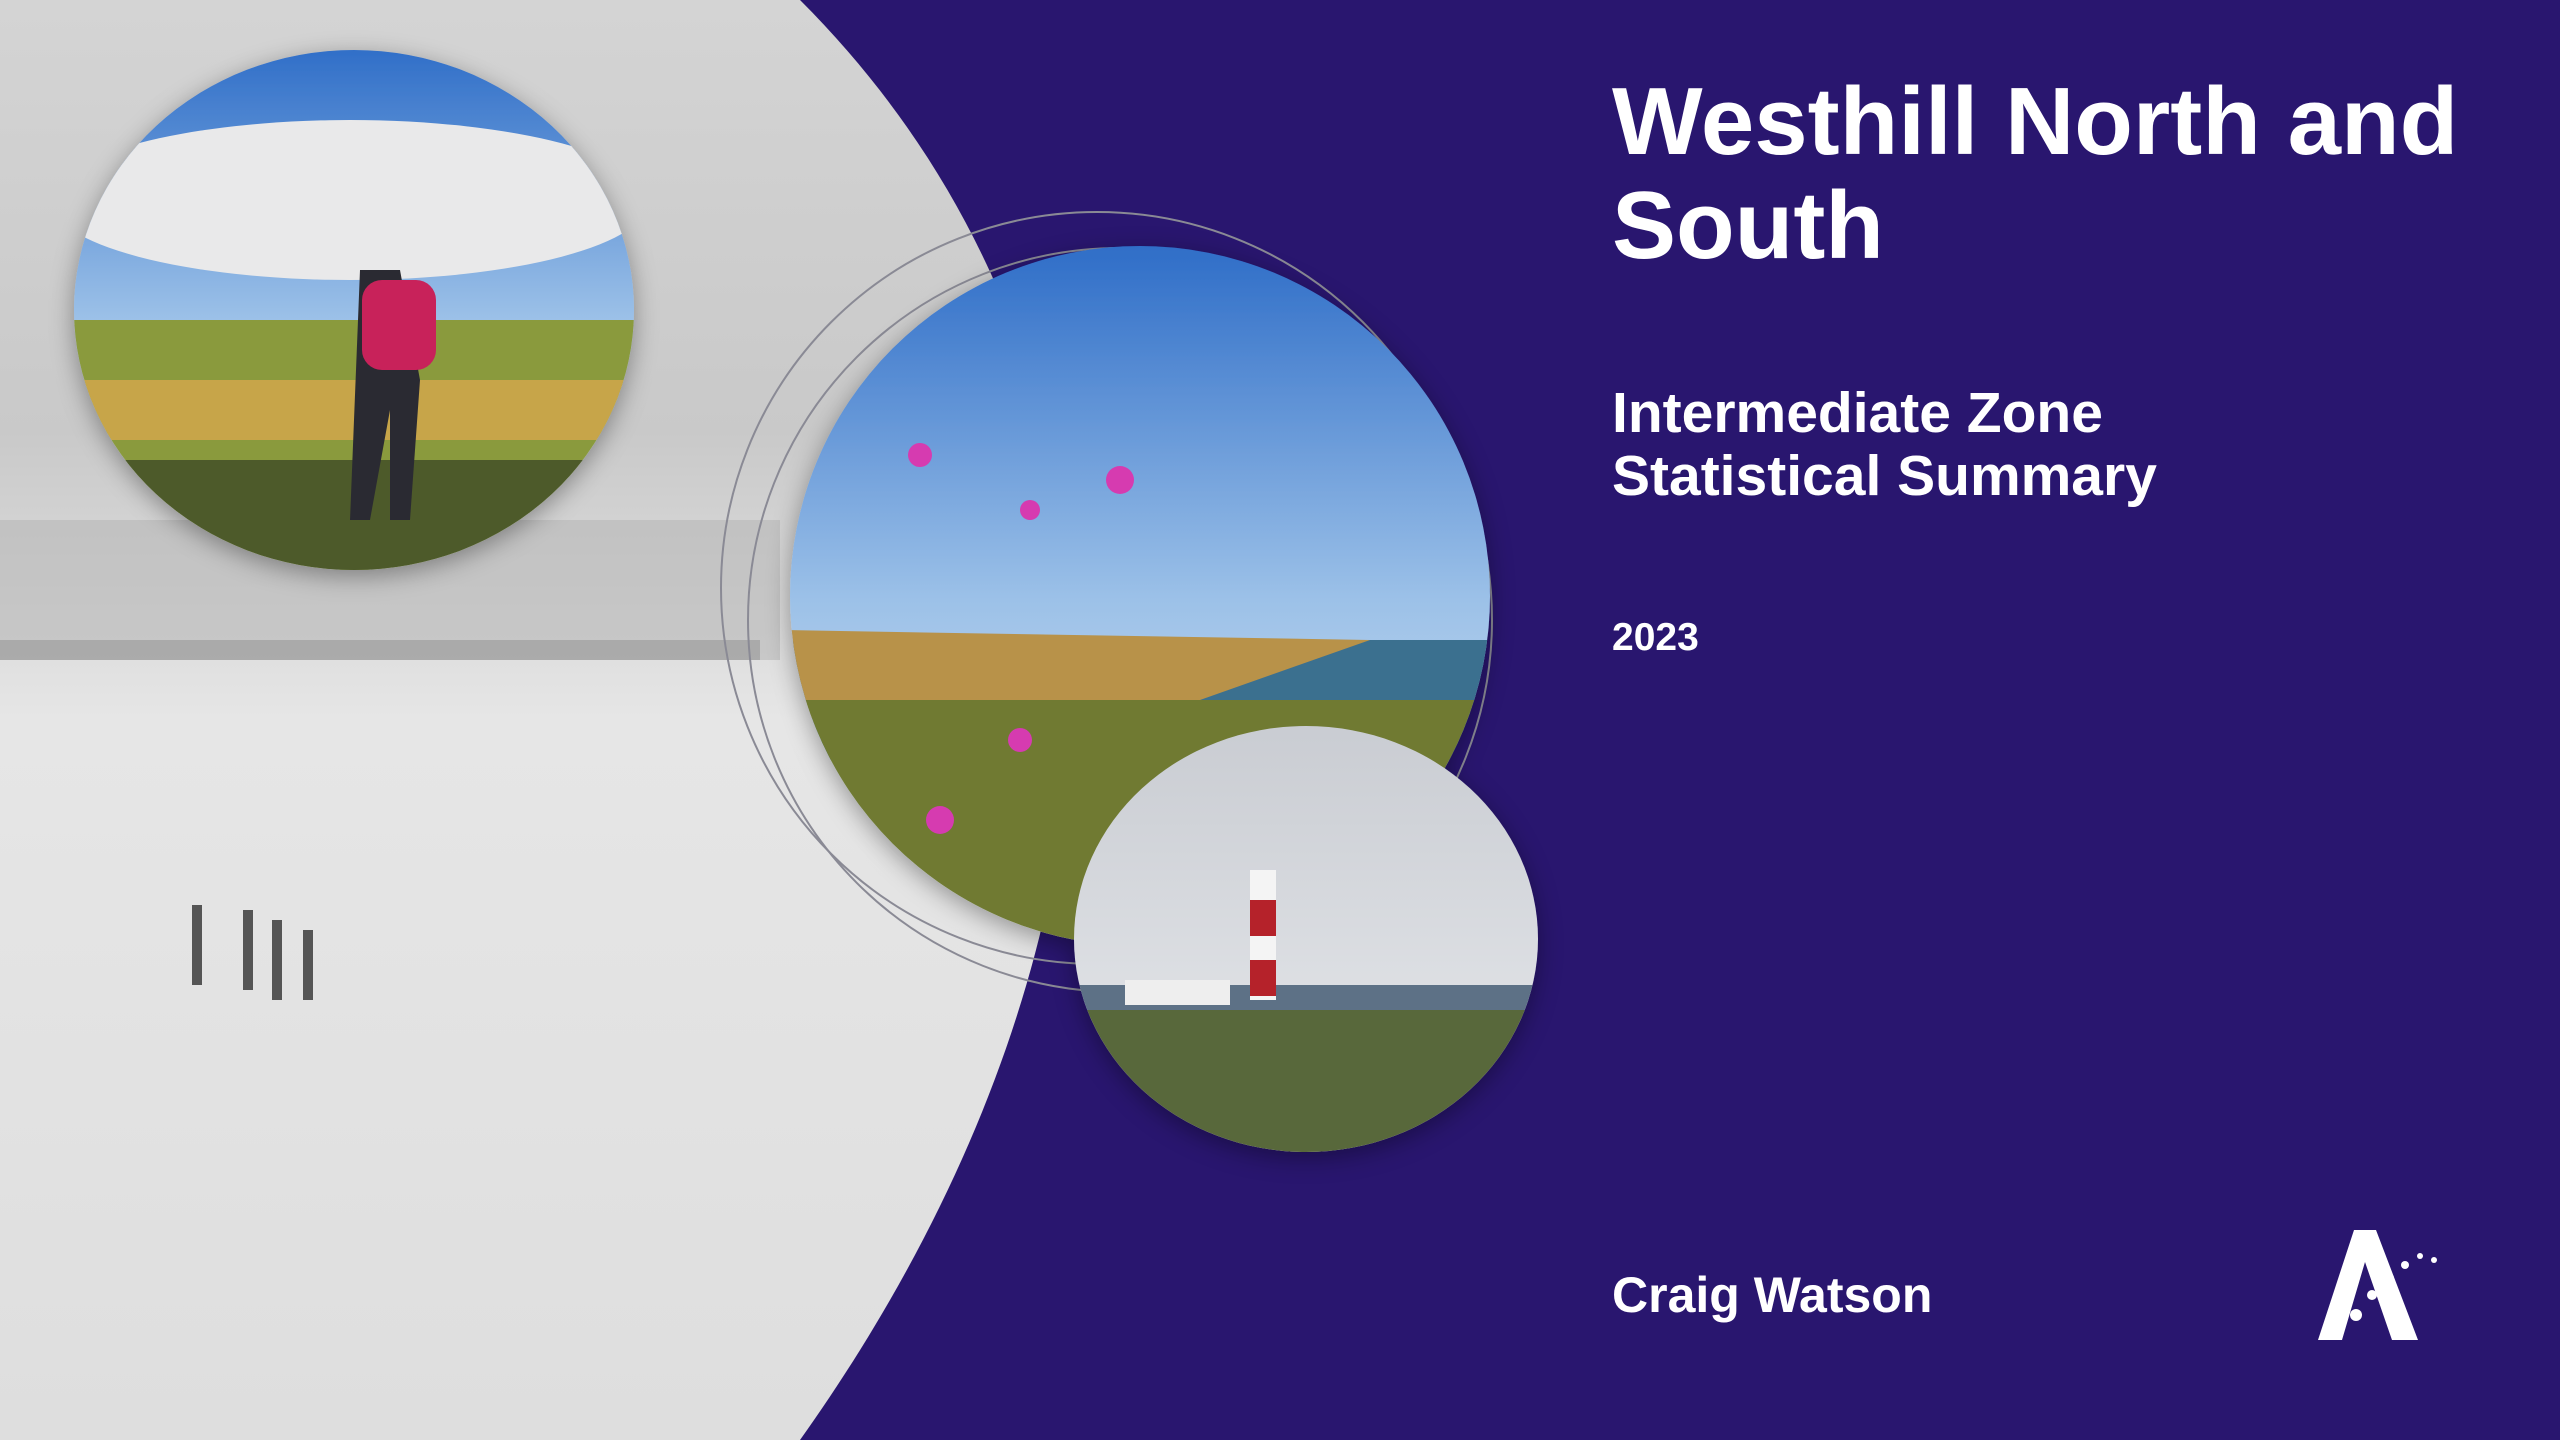 This screenshot has width=2560, height=1440. I want to click on subtitle-line: Statistical Summary, so click(1884, 476).